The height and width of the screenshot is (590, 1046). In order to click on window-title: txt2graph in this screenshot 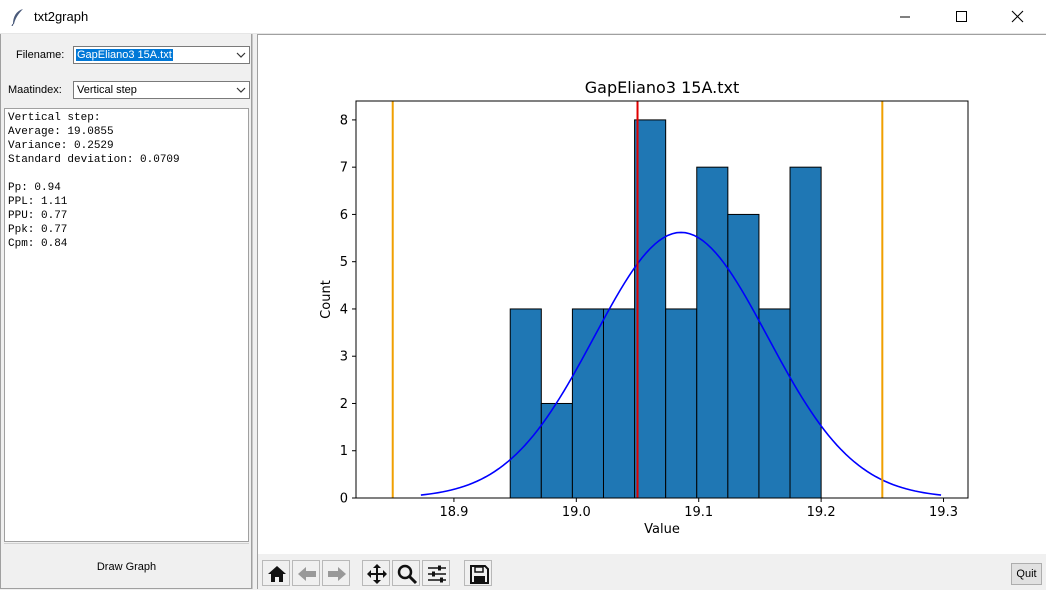, I will do `click(61, 16)`.